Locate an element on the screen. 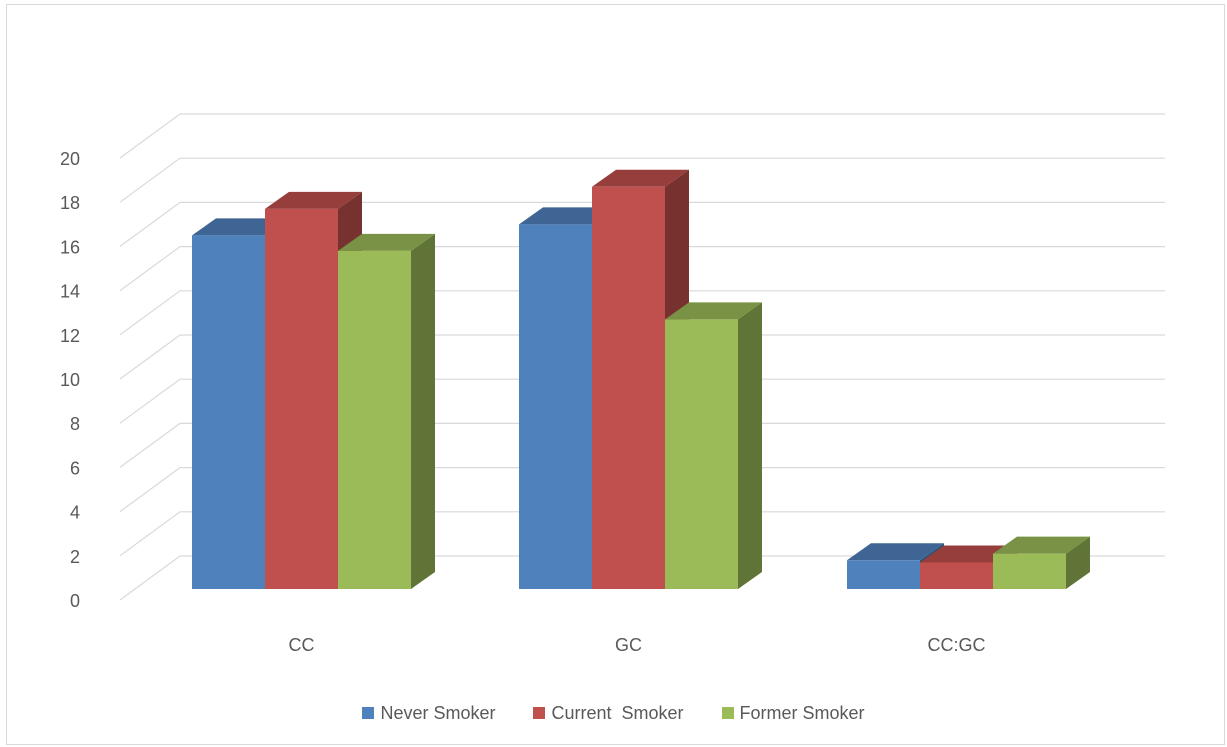 The height and width of the screenshot is (747, 1227). x-tick-label: CC is located at coordinates (302, 645).